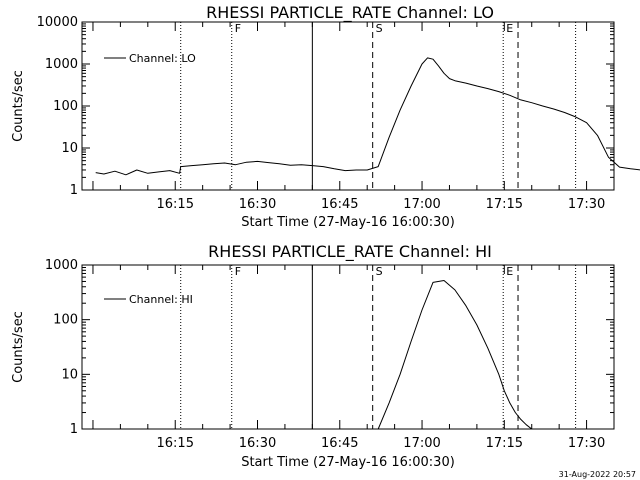 This screenshot has width=640, height=480. I want to click on y-tick-label: 10000, so click(57, 22).